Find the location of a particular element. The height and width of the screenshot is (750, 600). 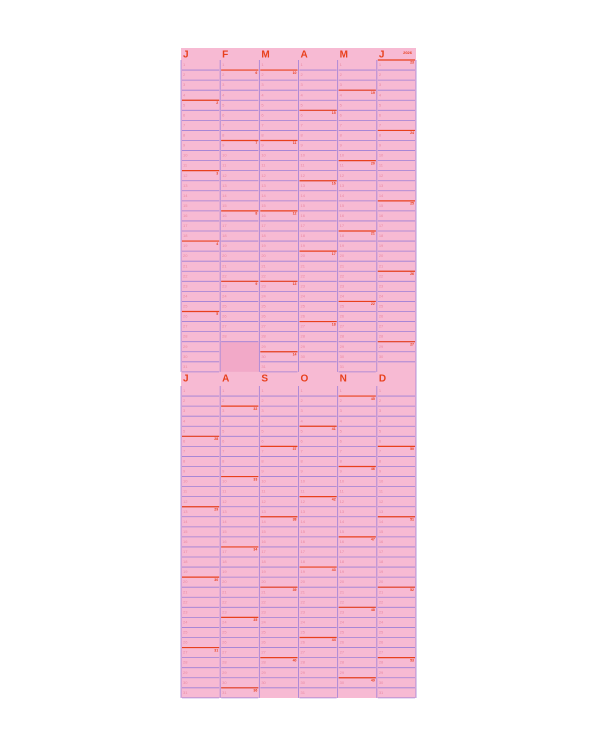

month-letter: D is located at coordinates (382, 379).